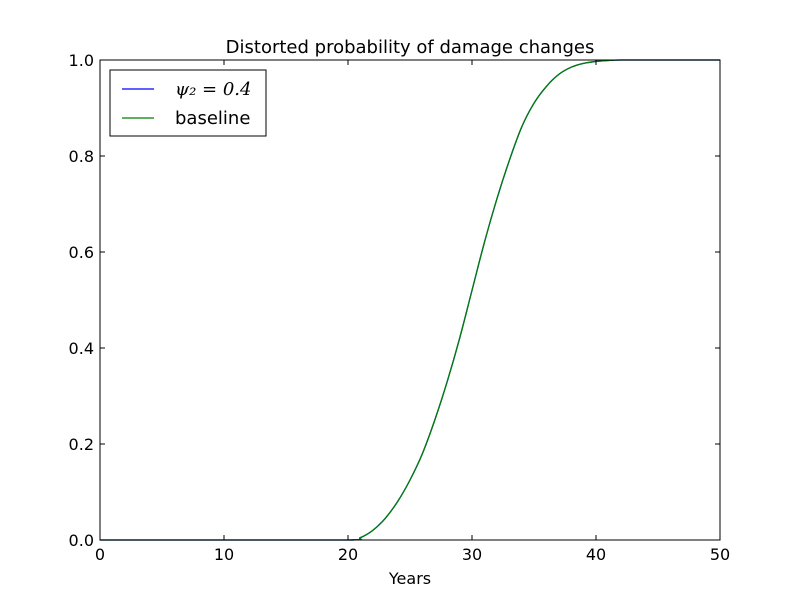 The image size is (800, 600). What do you see at coordinates (472, 554) in the screenshot?
I see `x-tick-label: 30` at bounding box center [472, 554].